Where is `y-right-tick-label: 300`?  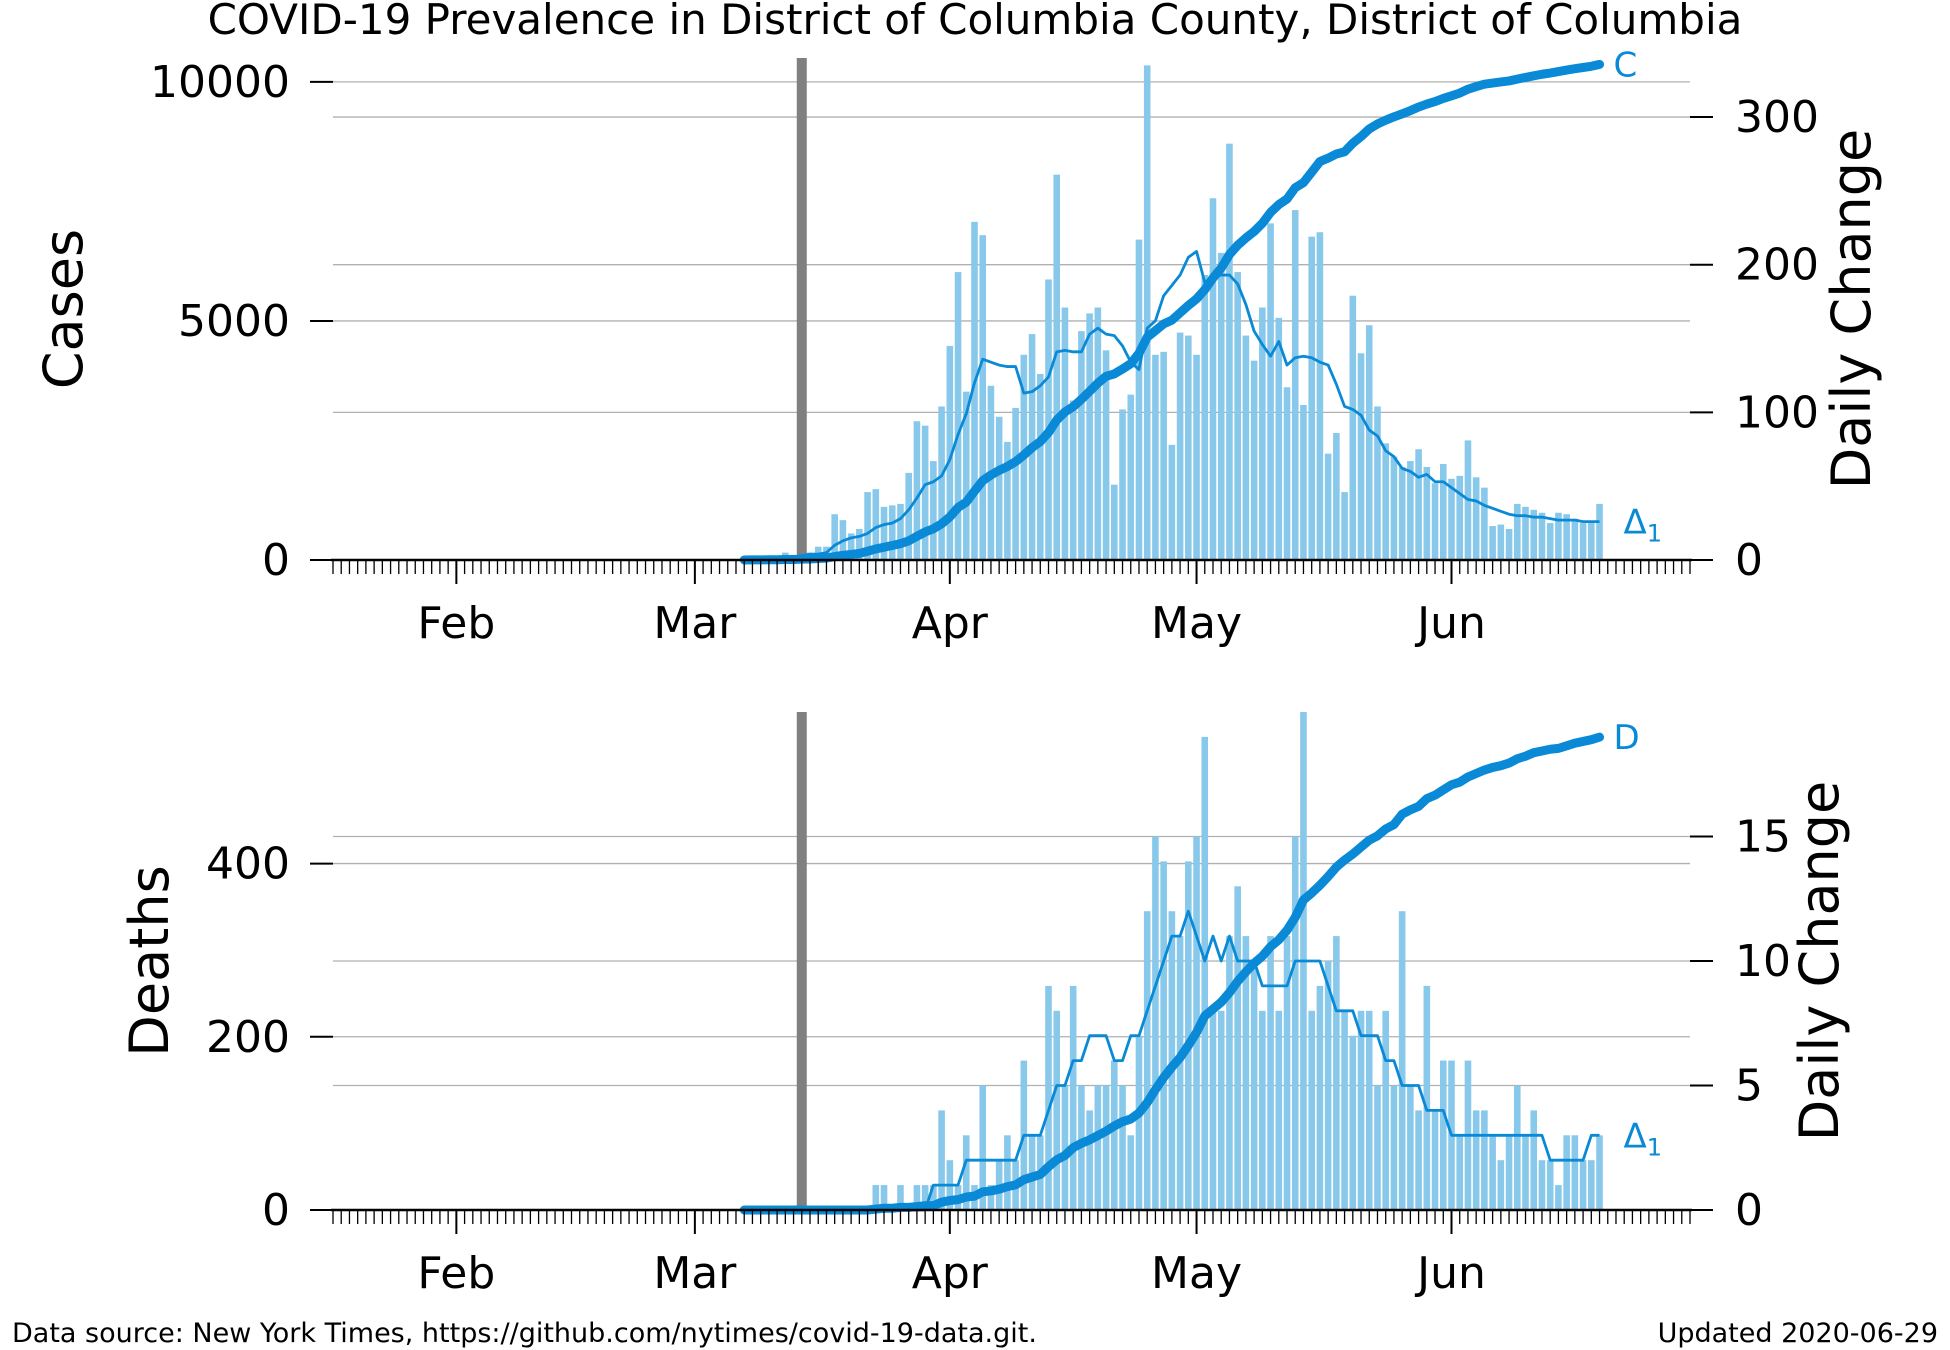
y-right-tick-label: 300 is located at coordinates (1777, 117).